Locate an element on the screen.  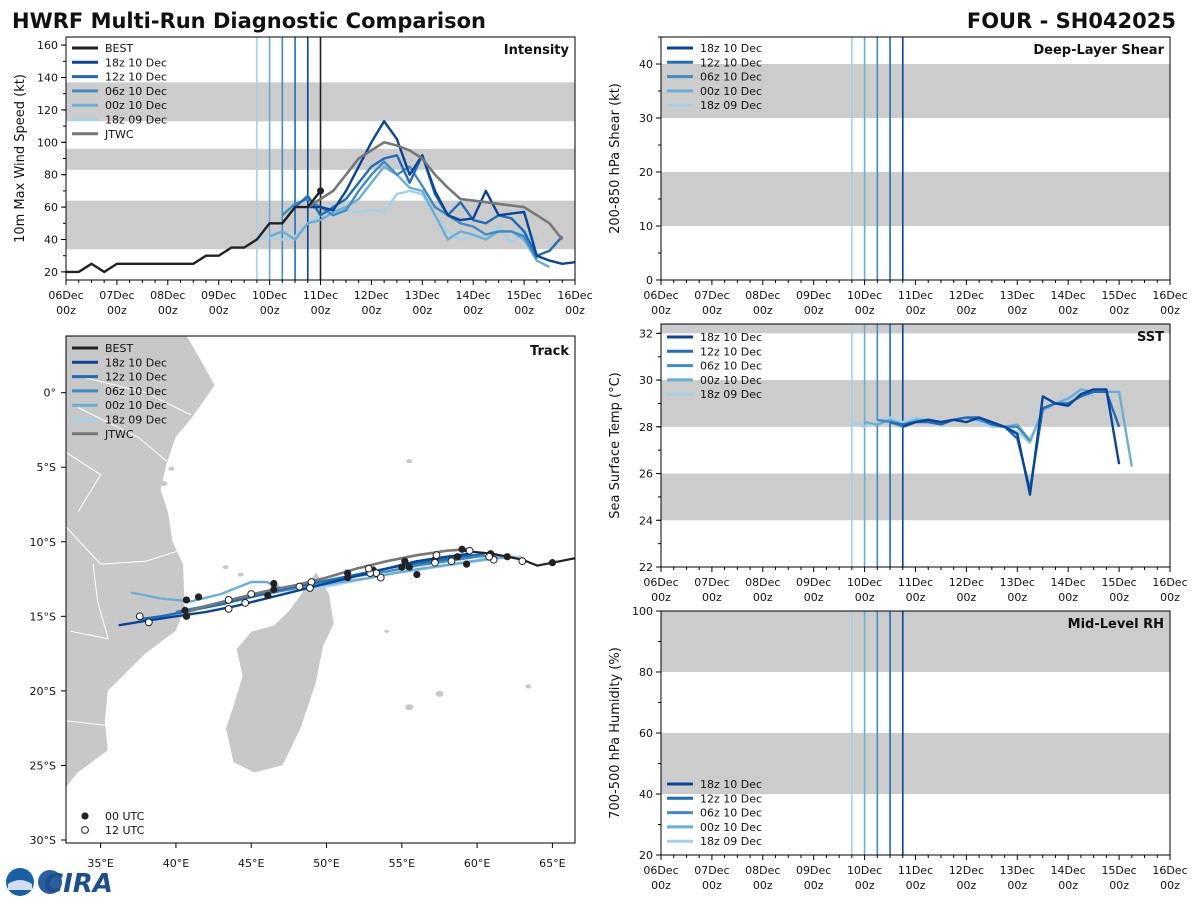
sst-series-18z-10-dec is located at coordinates (1011, 442).